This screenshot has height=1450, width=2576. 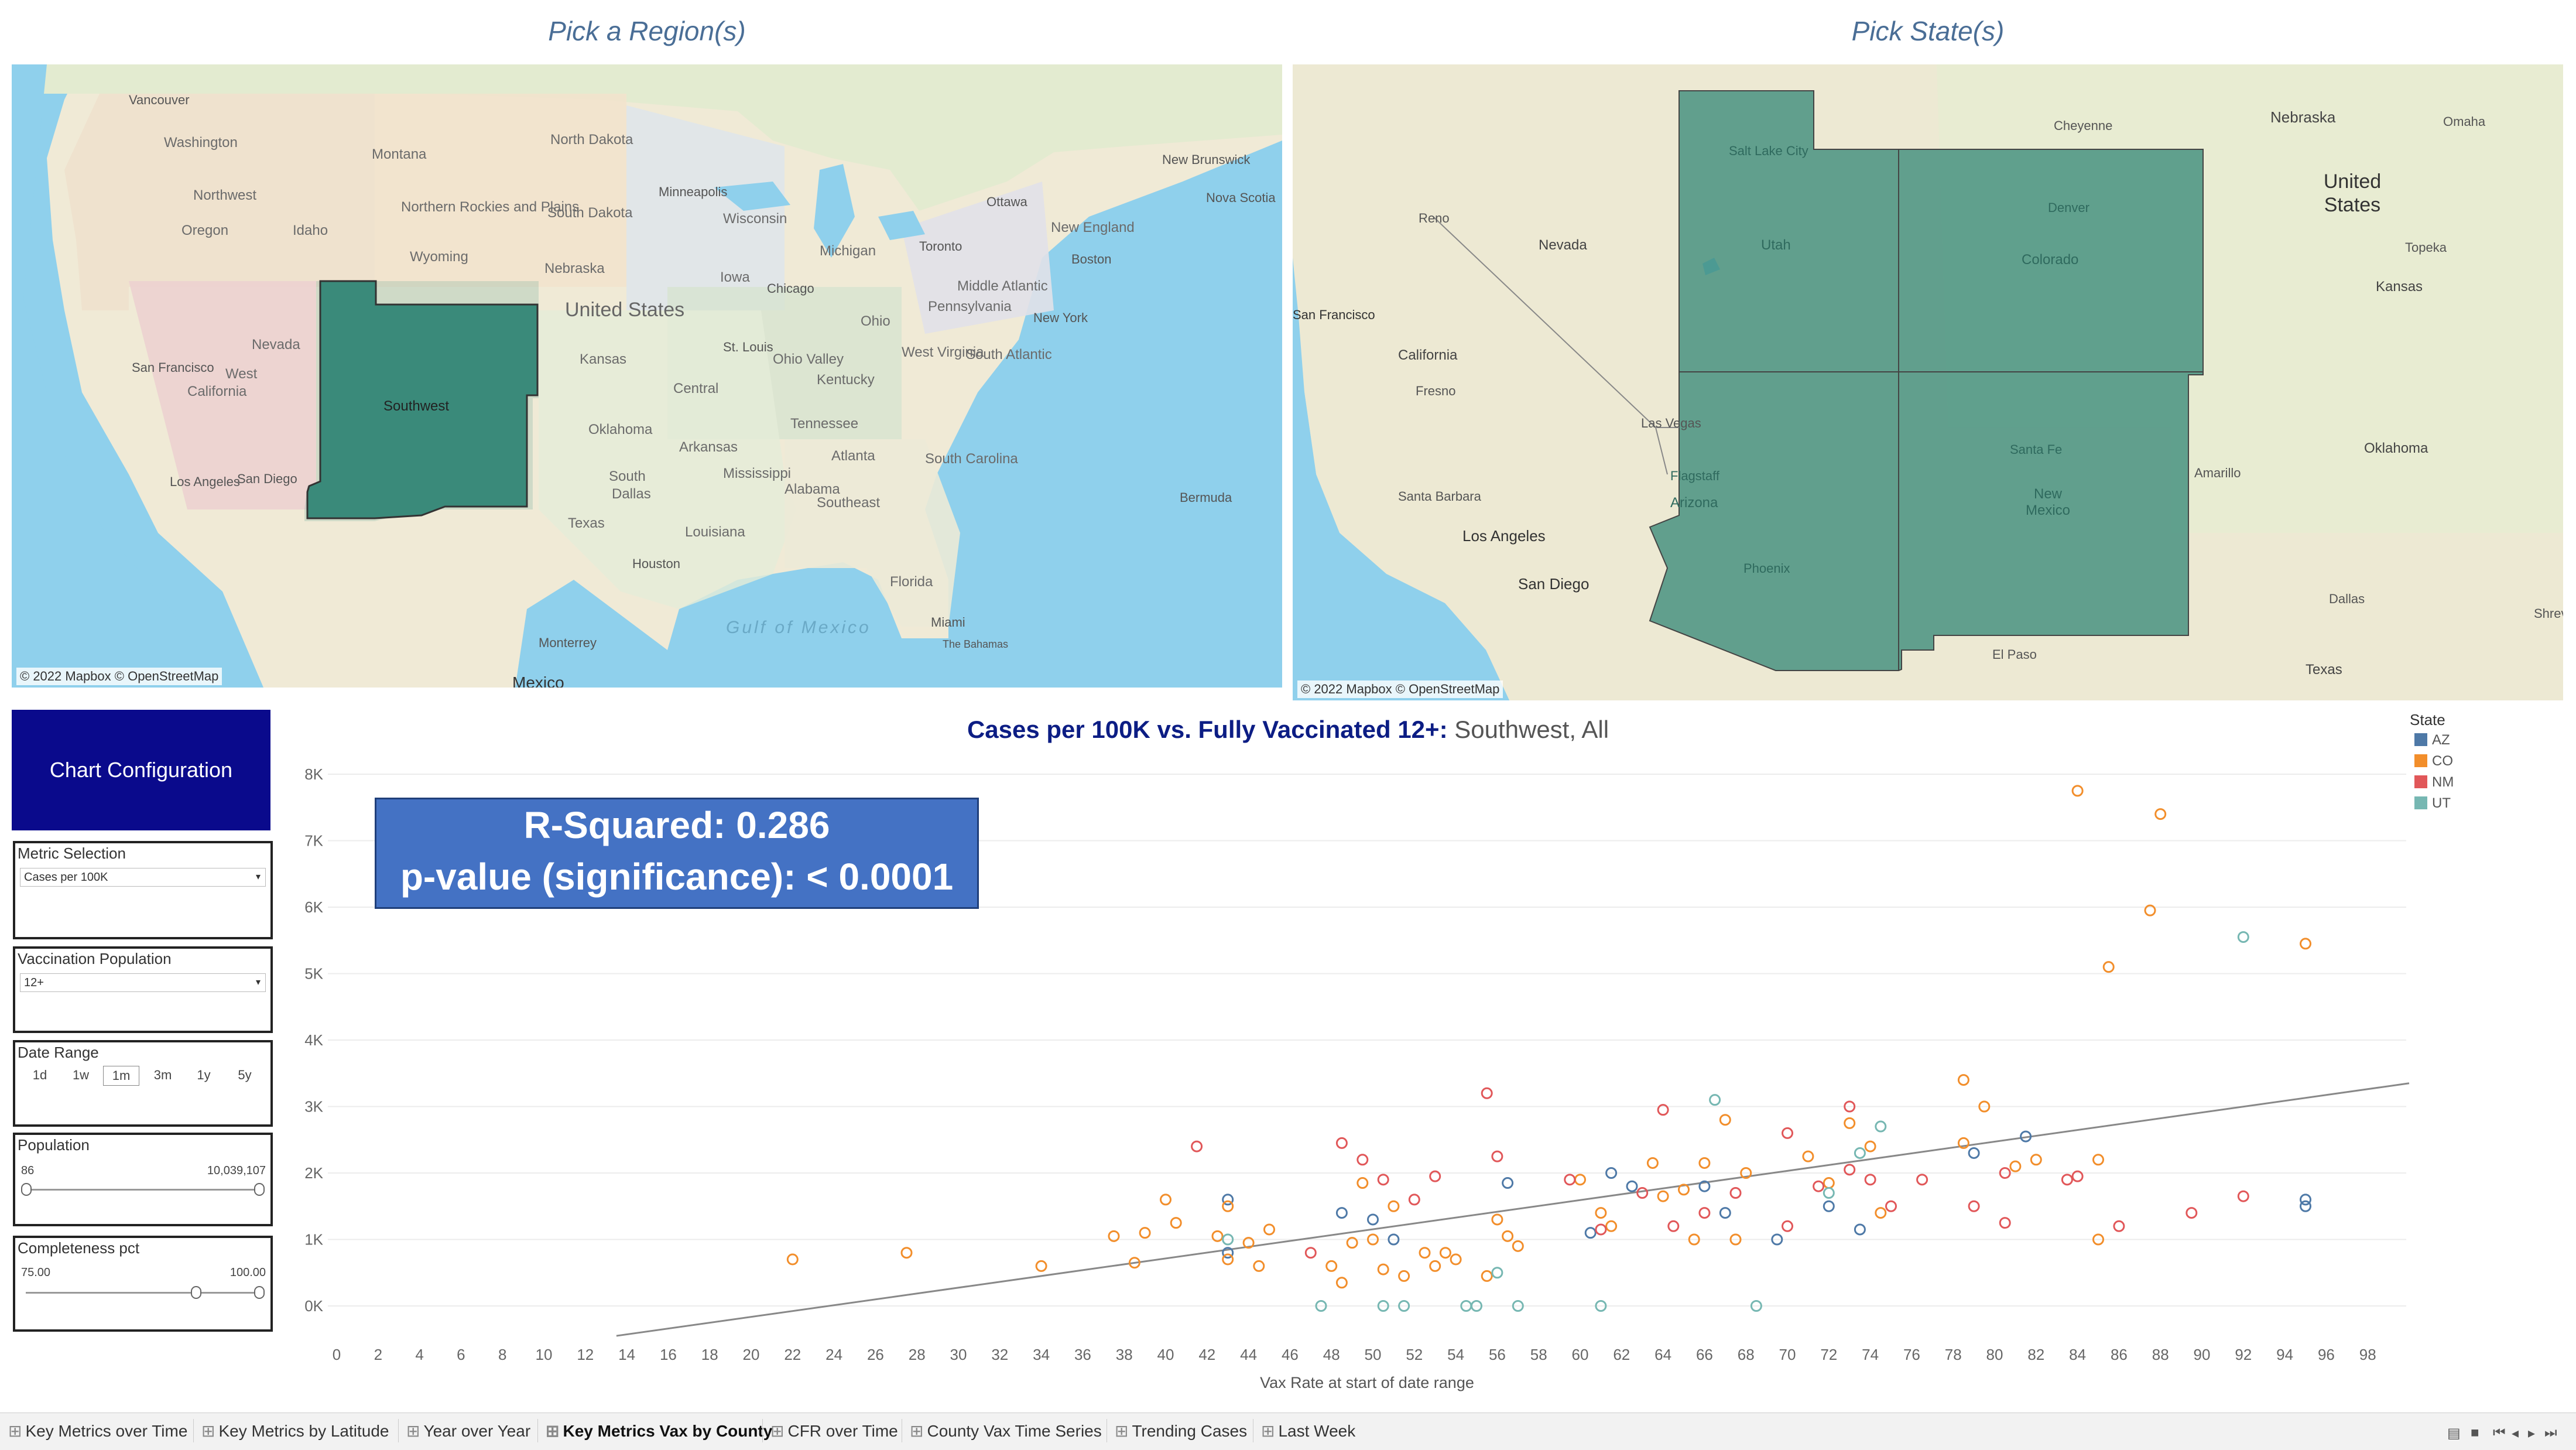 What do you see at coordinates (1828, 1354) in the screenshot?
I see `x-tick-label: 72` at bounding box center [1828, 1354].